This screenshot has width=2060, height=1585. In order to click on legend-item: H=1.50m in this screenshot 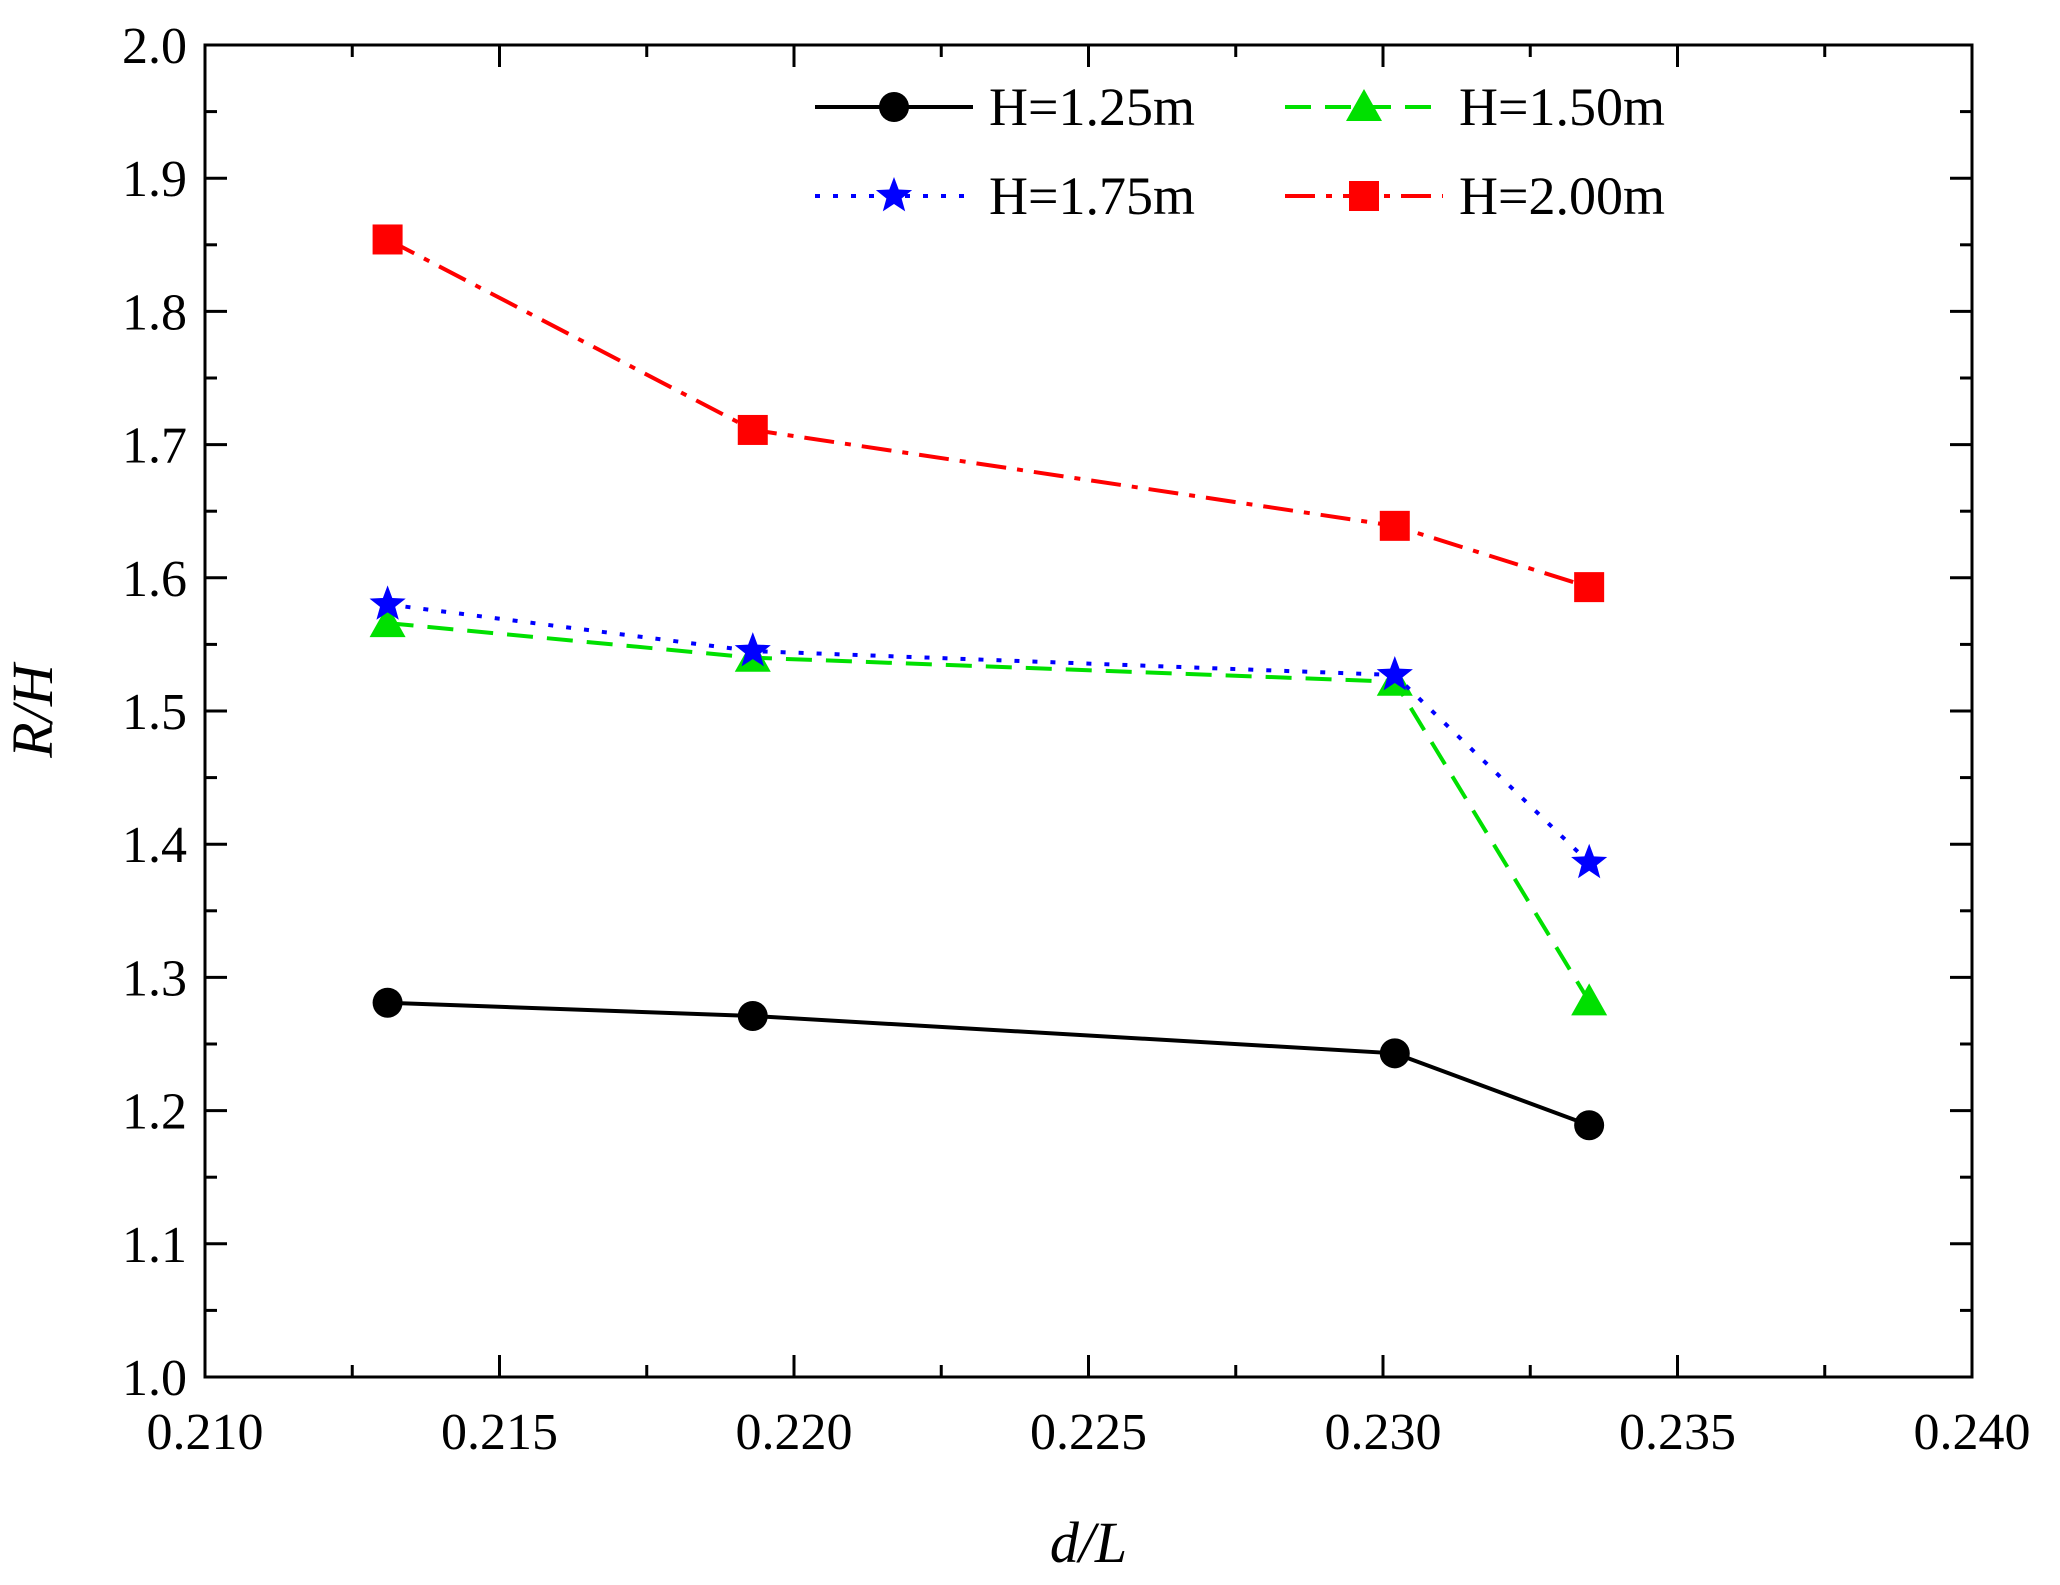, I will do `click(1475, 107)`.